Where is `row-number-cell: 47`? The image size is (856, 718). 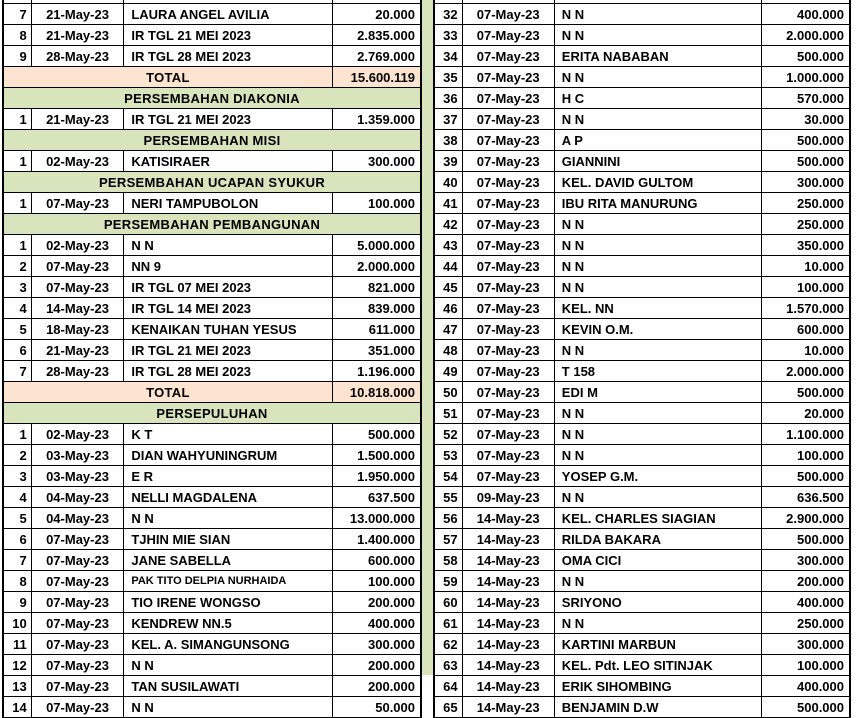 row-number-cell: 47 is located at coordinates (448, 329).